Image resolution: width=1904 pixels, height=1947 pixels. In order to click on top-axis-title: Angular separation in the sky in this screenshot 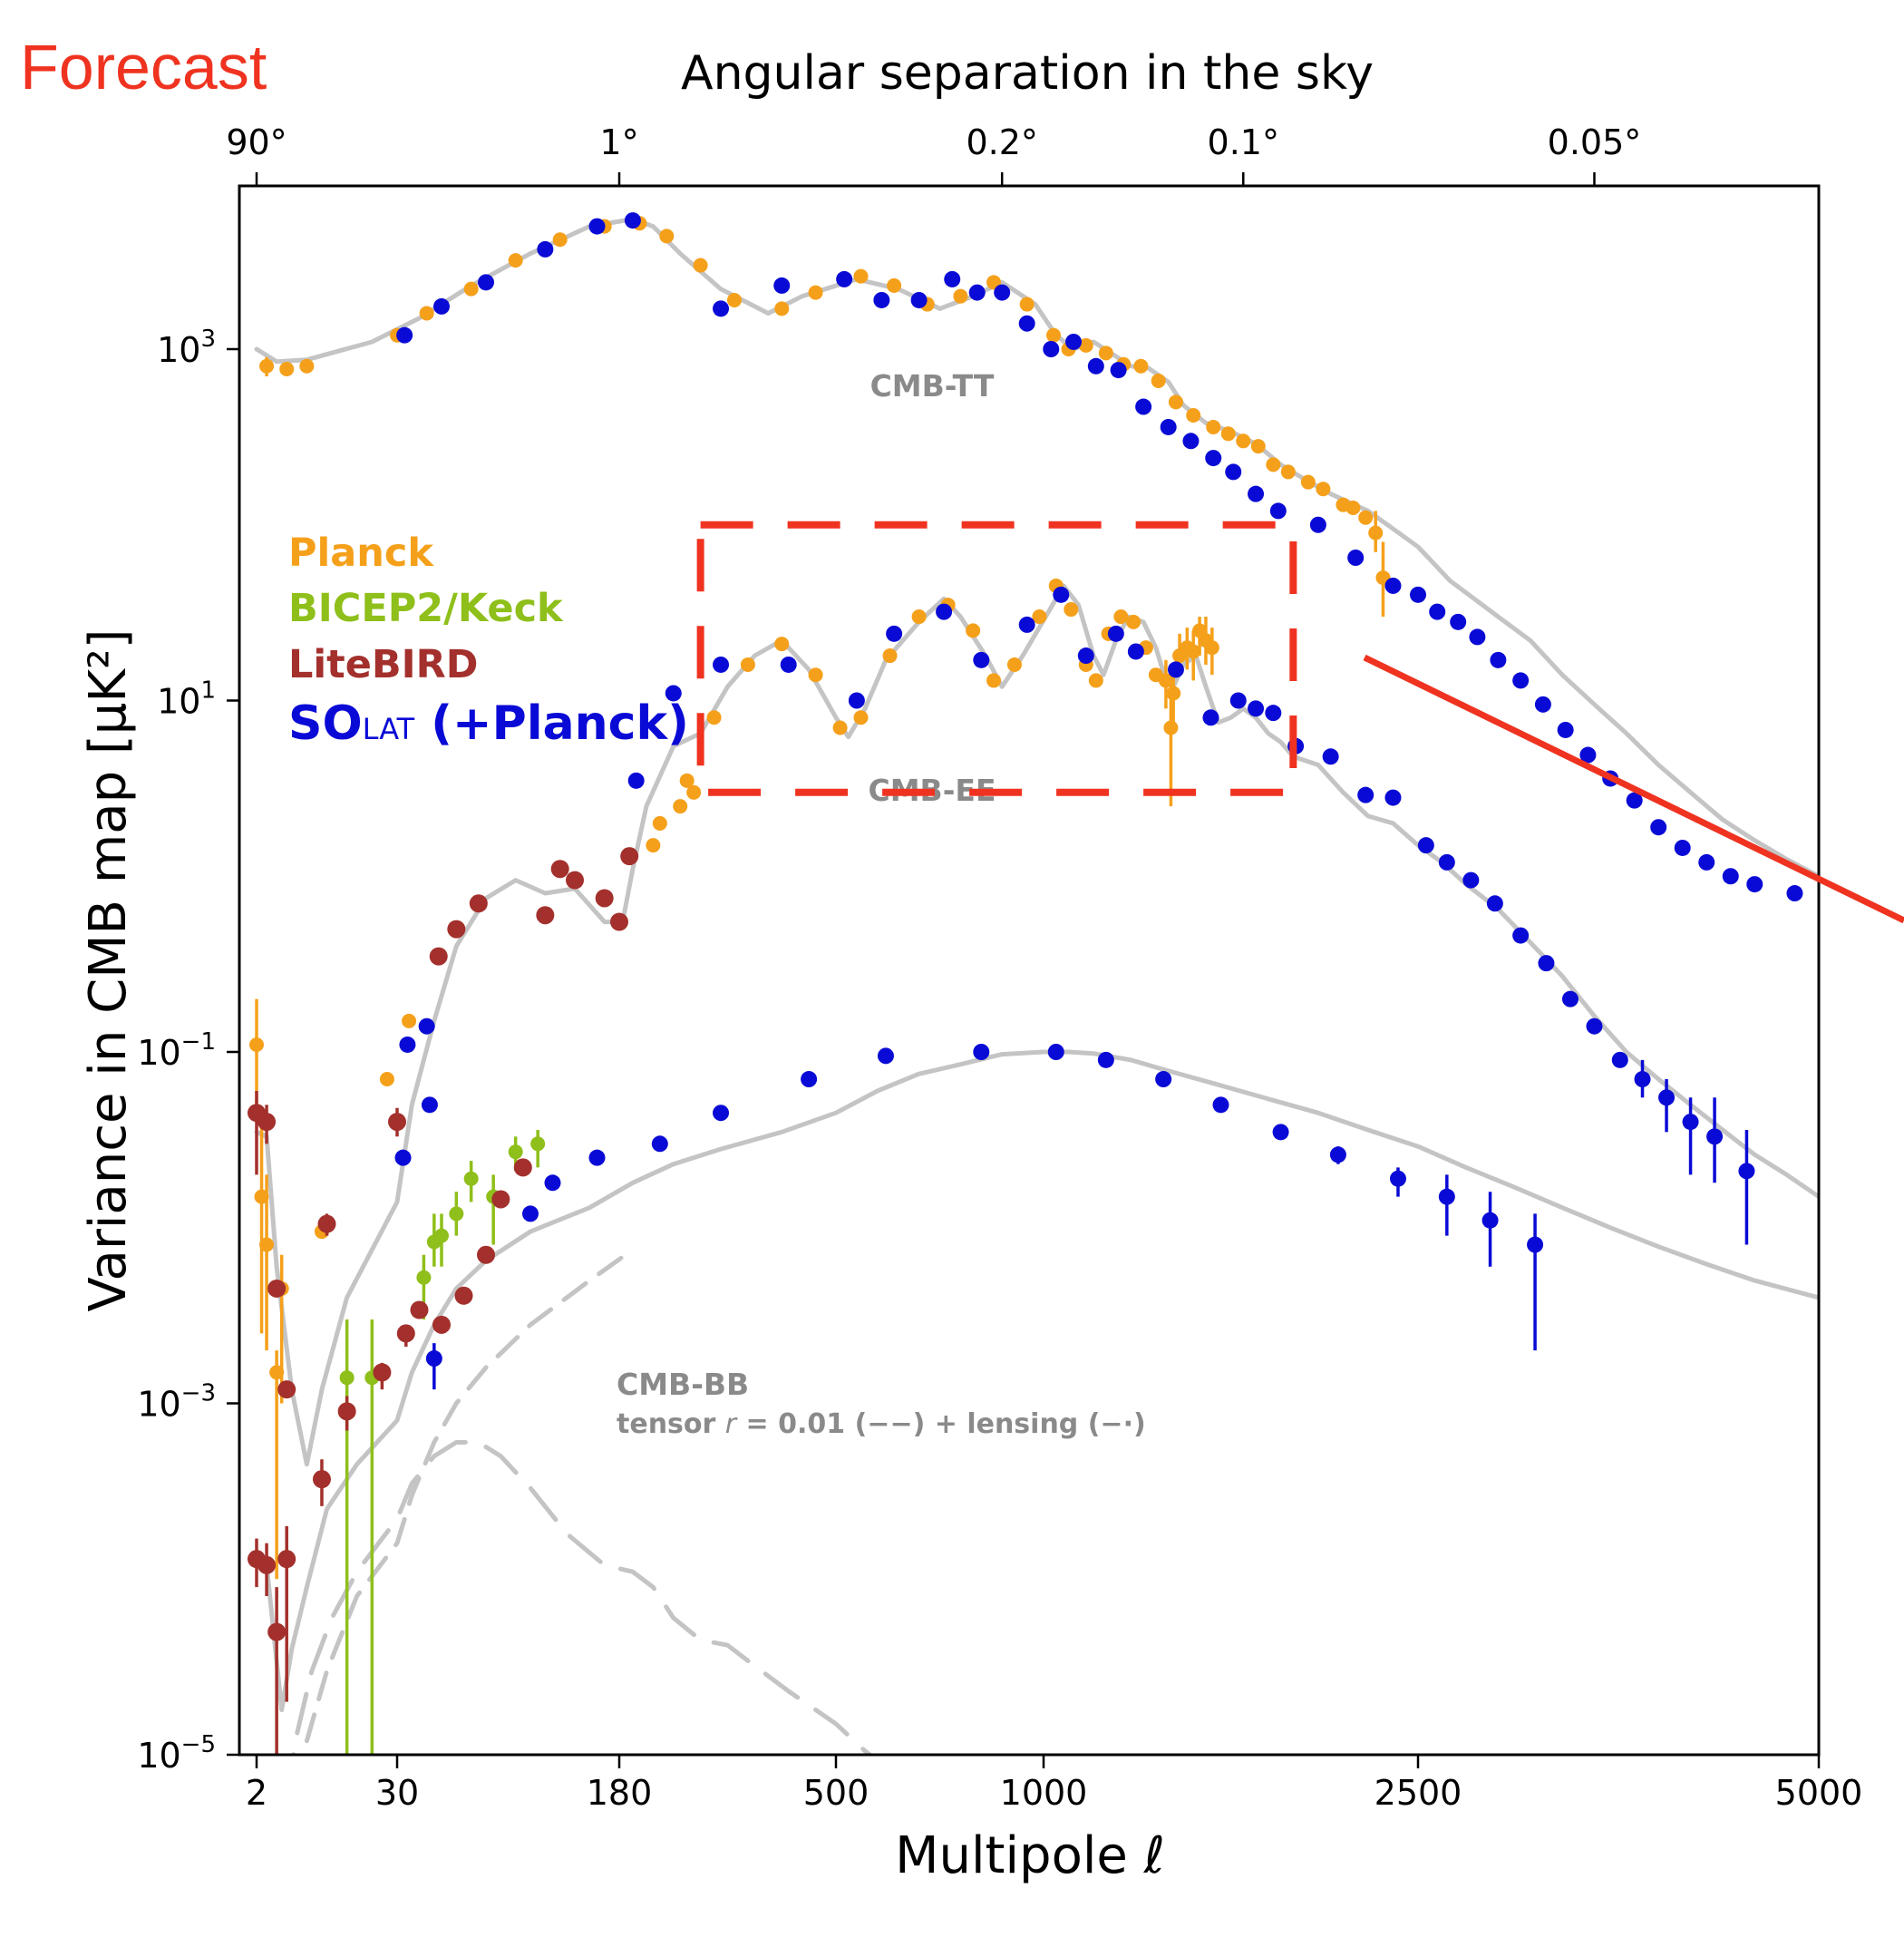, I will do `click(1027, 73)`.